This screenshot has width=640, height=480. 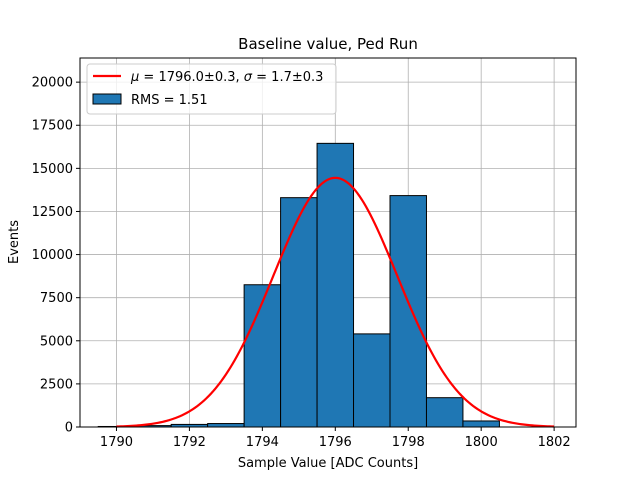 I want to click on x-tick-label: 1796, so click(x=335, y=442).